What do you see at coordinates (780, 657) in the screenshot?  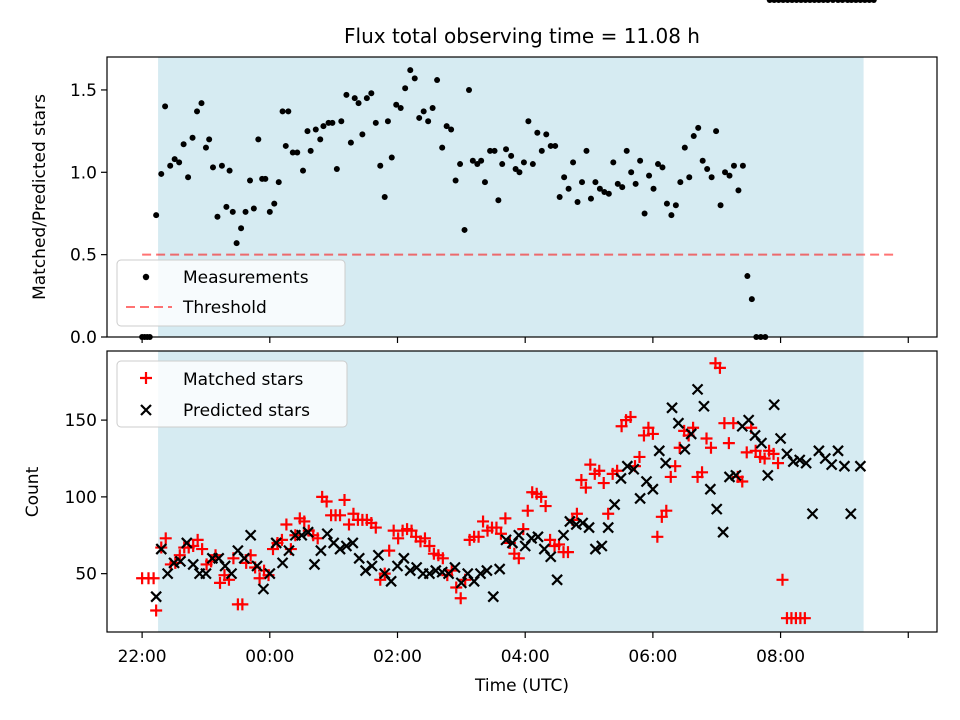 I see `x-tick-label: 08:00` at bounding box center [780, 657].